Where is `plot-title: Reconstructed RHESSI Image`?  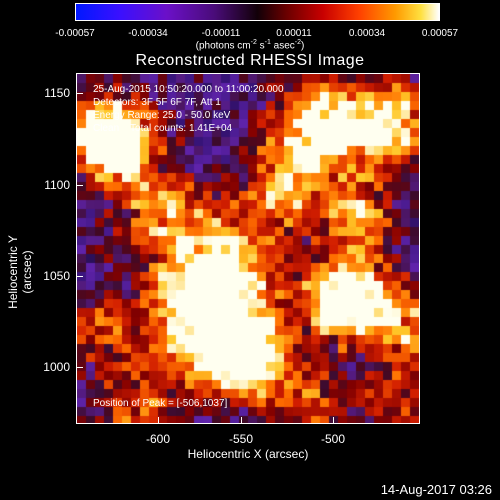
plot-title: Reconstructed RHESSI Image is located at coordinates (250, 60).